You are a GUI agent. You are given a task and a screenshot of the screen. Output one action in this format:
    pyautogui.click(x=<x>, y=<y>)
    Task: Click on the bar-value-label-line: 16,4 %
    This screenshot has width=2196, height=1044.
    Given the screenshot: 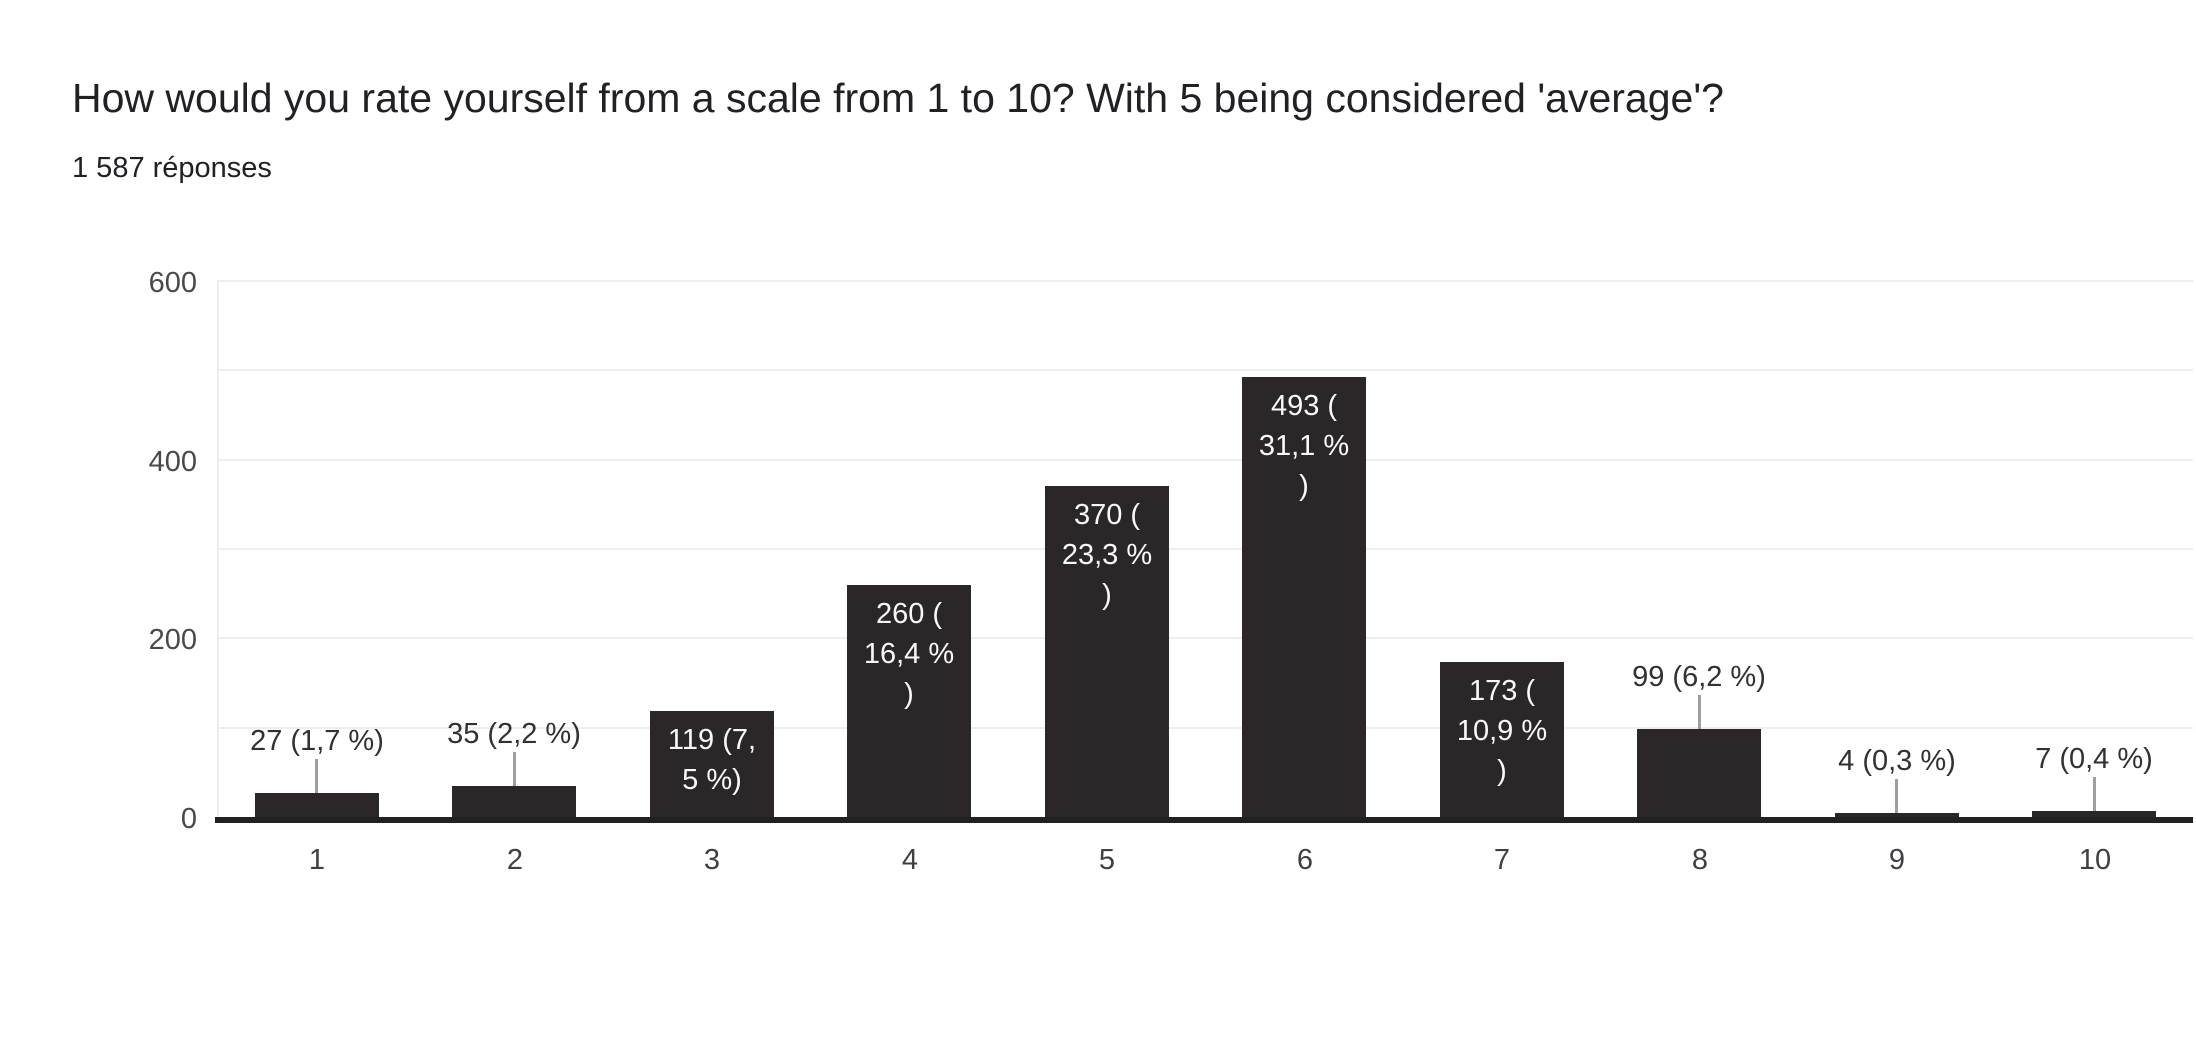 What is the action you would take?
    pyautogui.click(x=909, y=654)
    